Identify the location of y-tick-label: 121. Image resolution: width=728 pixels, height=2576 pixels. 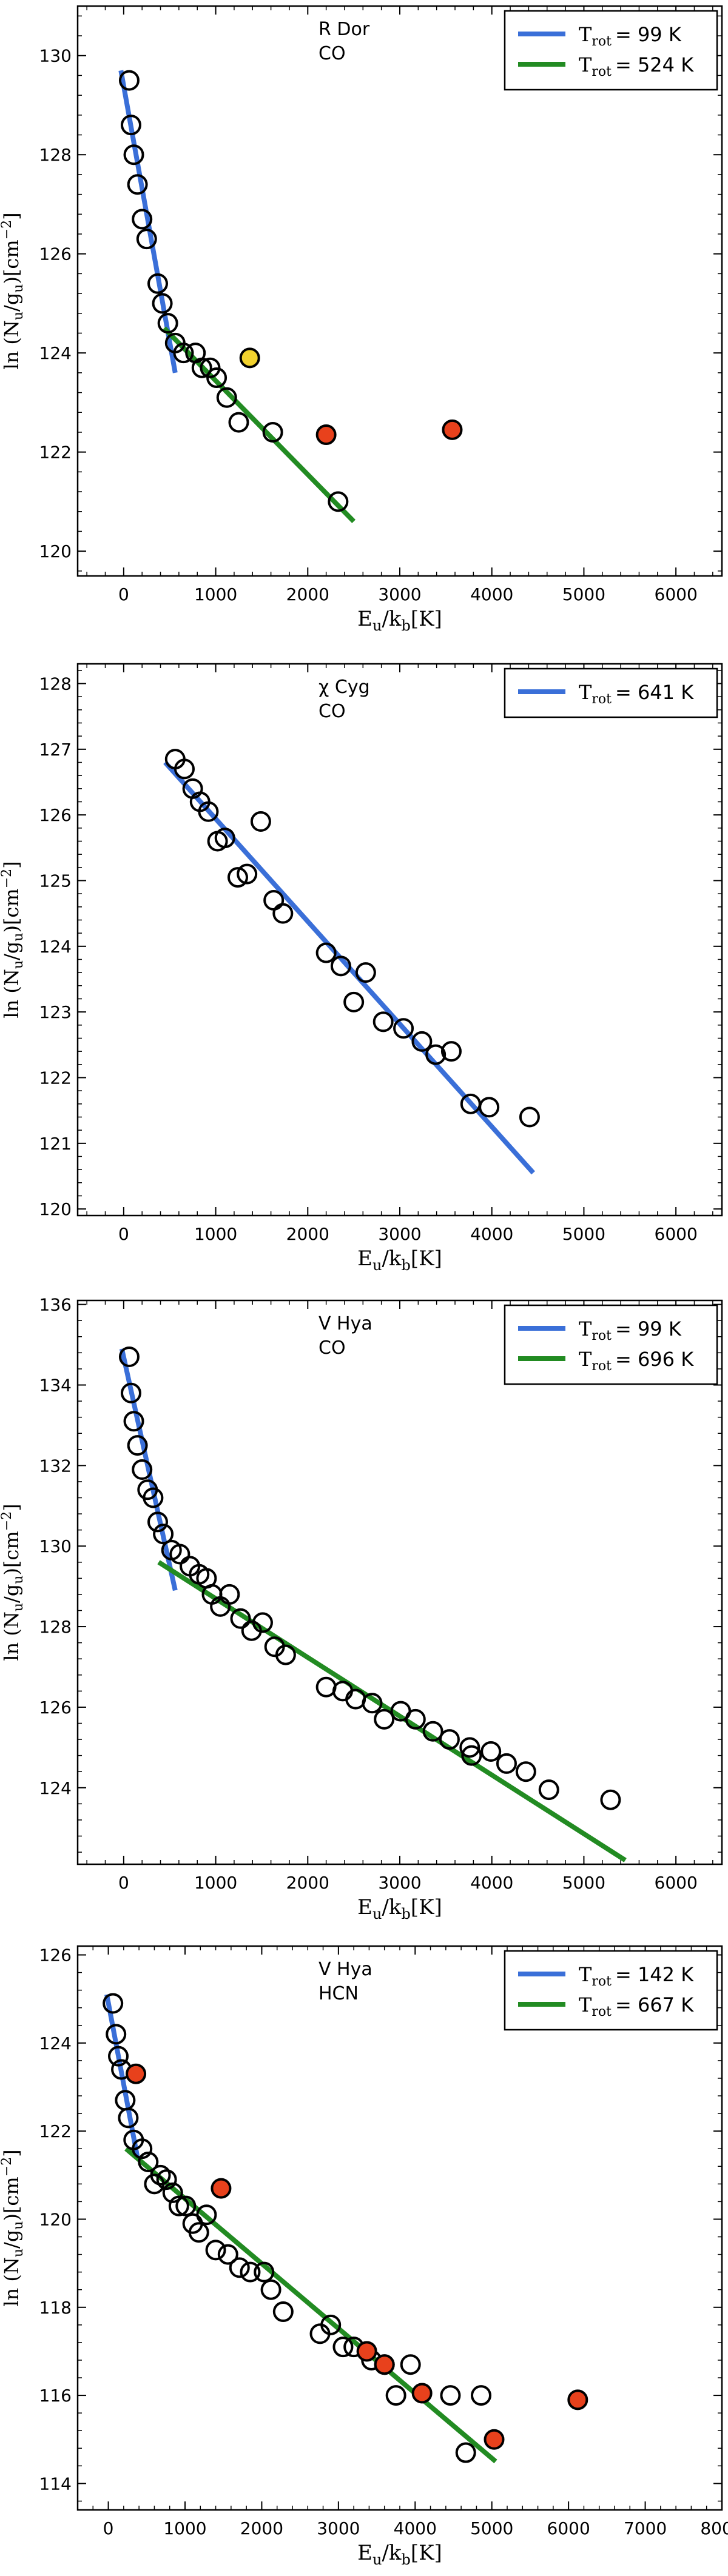
(55, 1144).